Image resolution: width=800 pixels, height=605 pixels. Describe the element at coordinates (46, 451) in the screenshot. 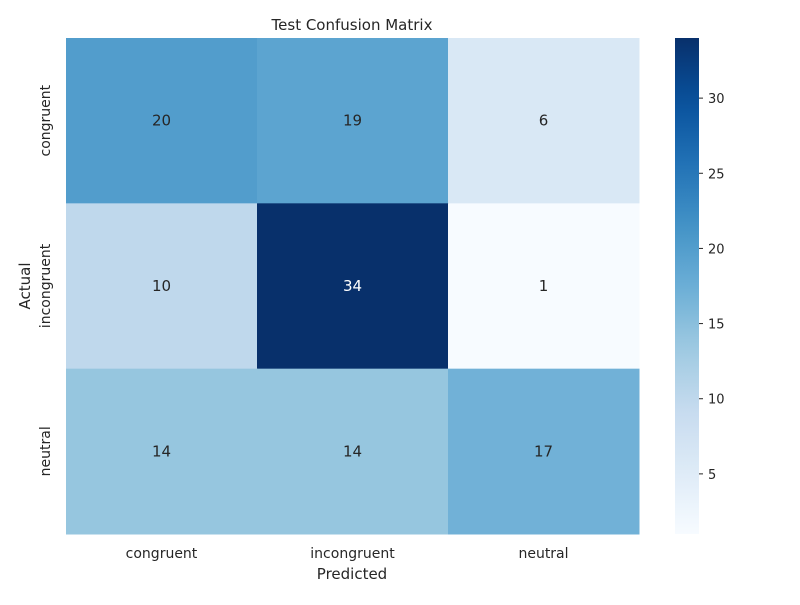

I see `y-tick-label: neutral` at that location.